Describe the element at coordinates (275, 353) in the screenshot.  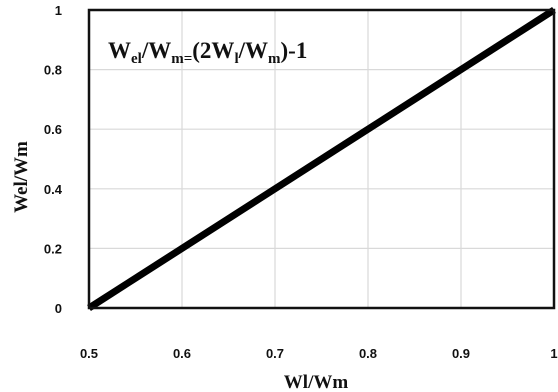
I see `x-tick-label: 0.7` at that location.